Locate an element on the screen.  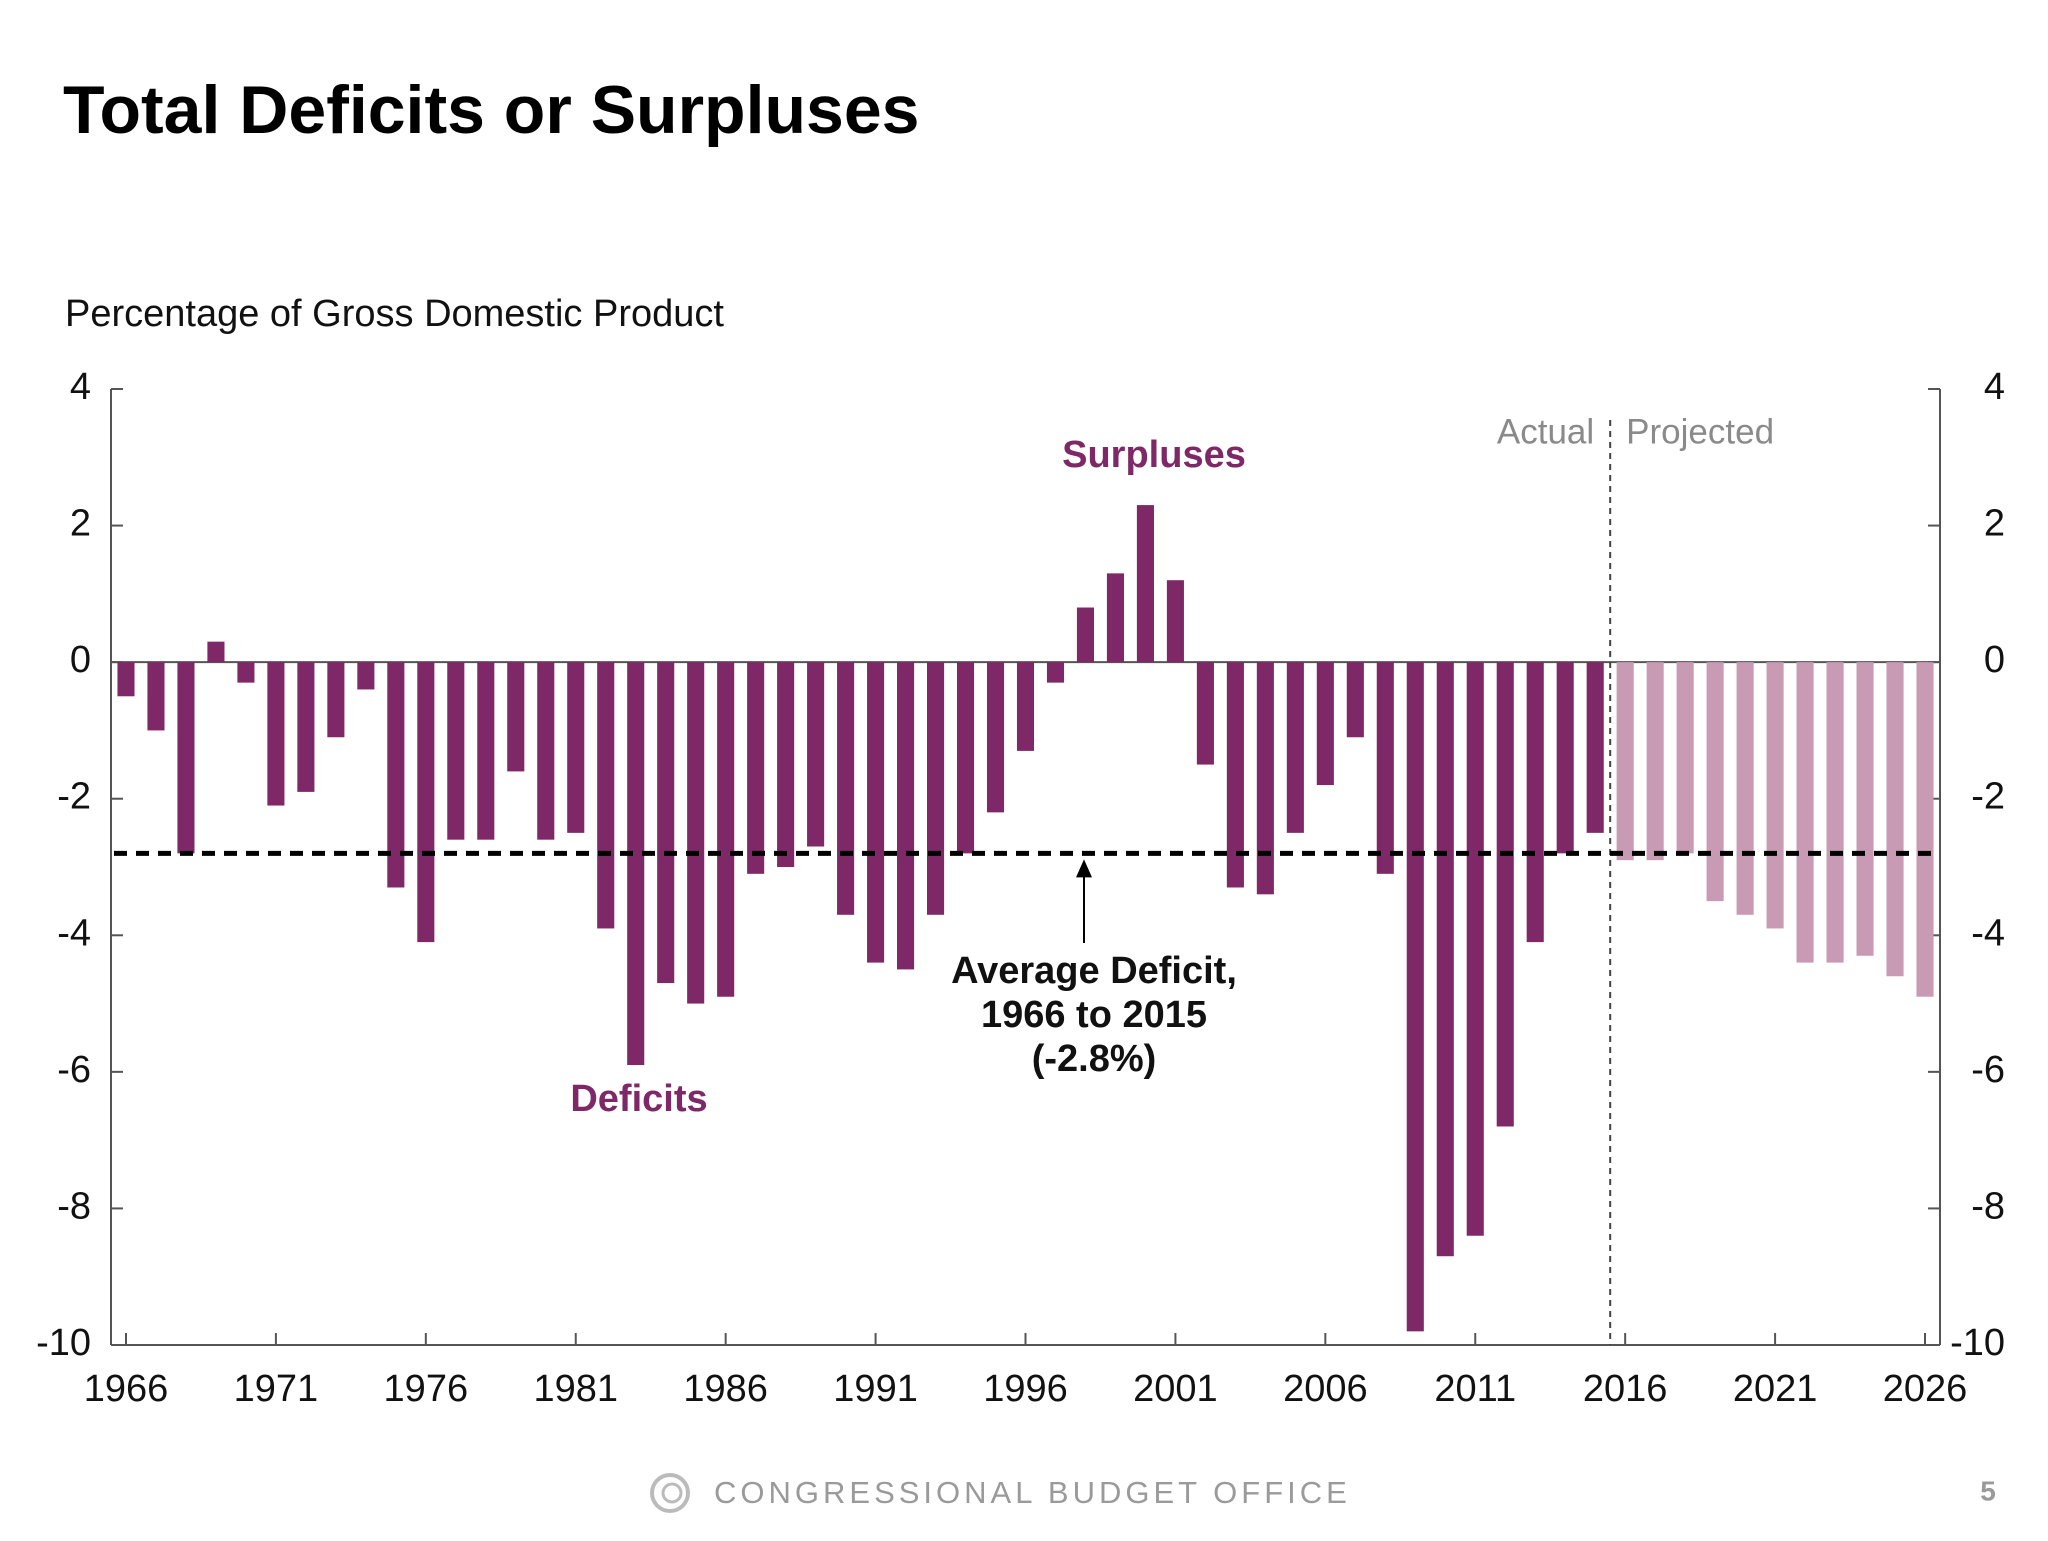
surpluses-label: Surpluses is located at coordinates (1154, 455).